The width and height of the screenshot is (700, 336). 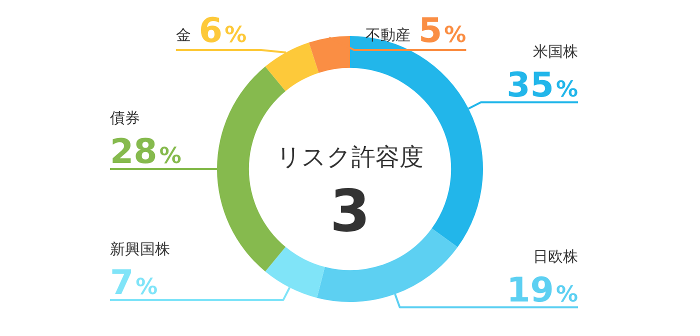 I want to click on slice-label: 日欧株, so click(x=555, y=256).